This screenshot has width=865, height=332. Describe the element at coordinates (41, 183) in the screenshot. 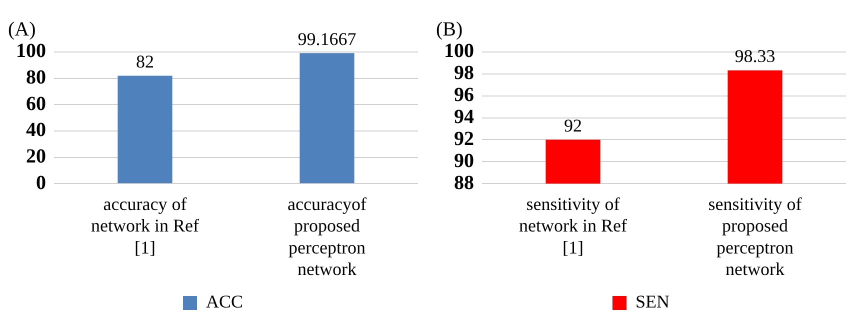

I see `y-tick-label: 0` at that location.